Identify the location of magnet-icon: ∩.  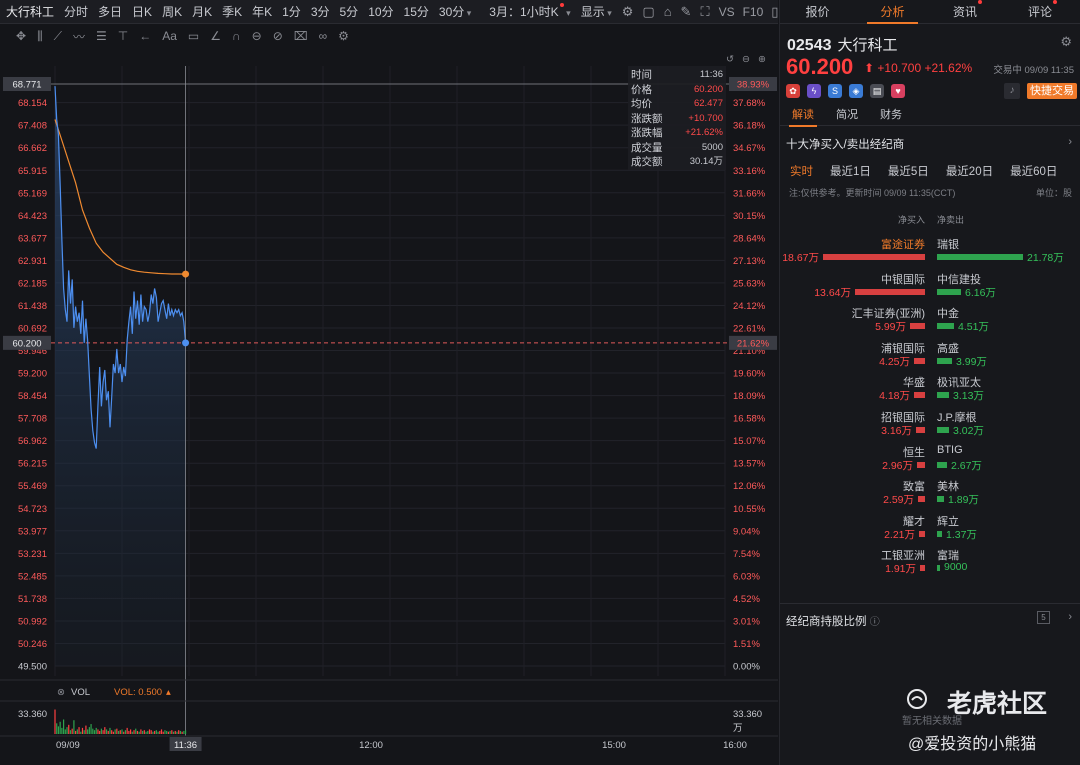
(236, 36).